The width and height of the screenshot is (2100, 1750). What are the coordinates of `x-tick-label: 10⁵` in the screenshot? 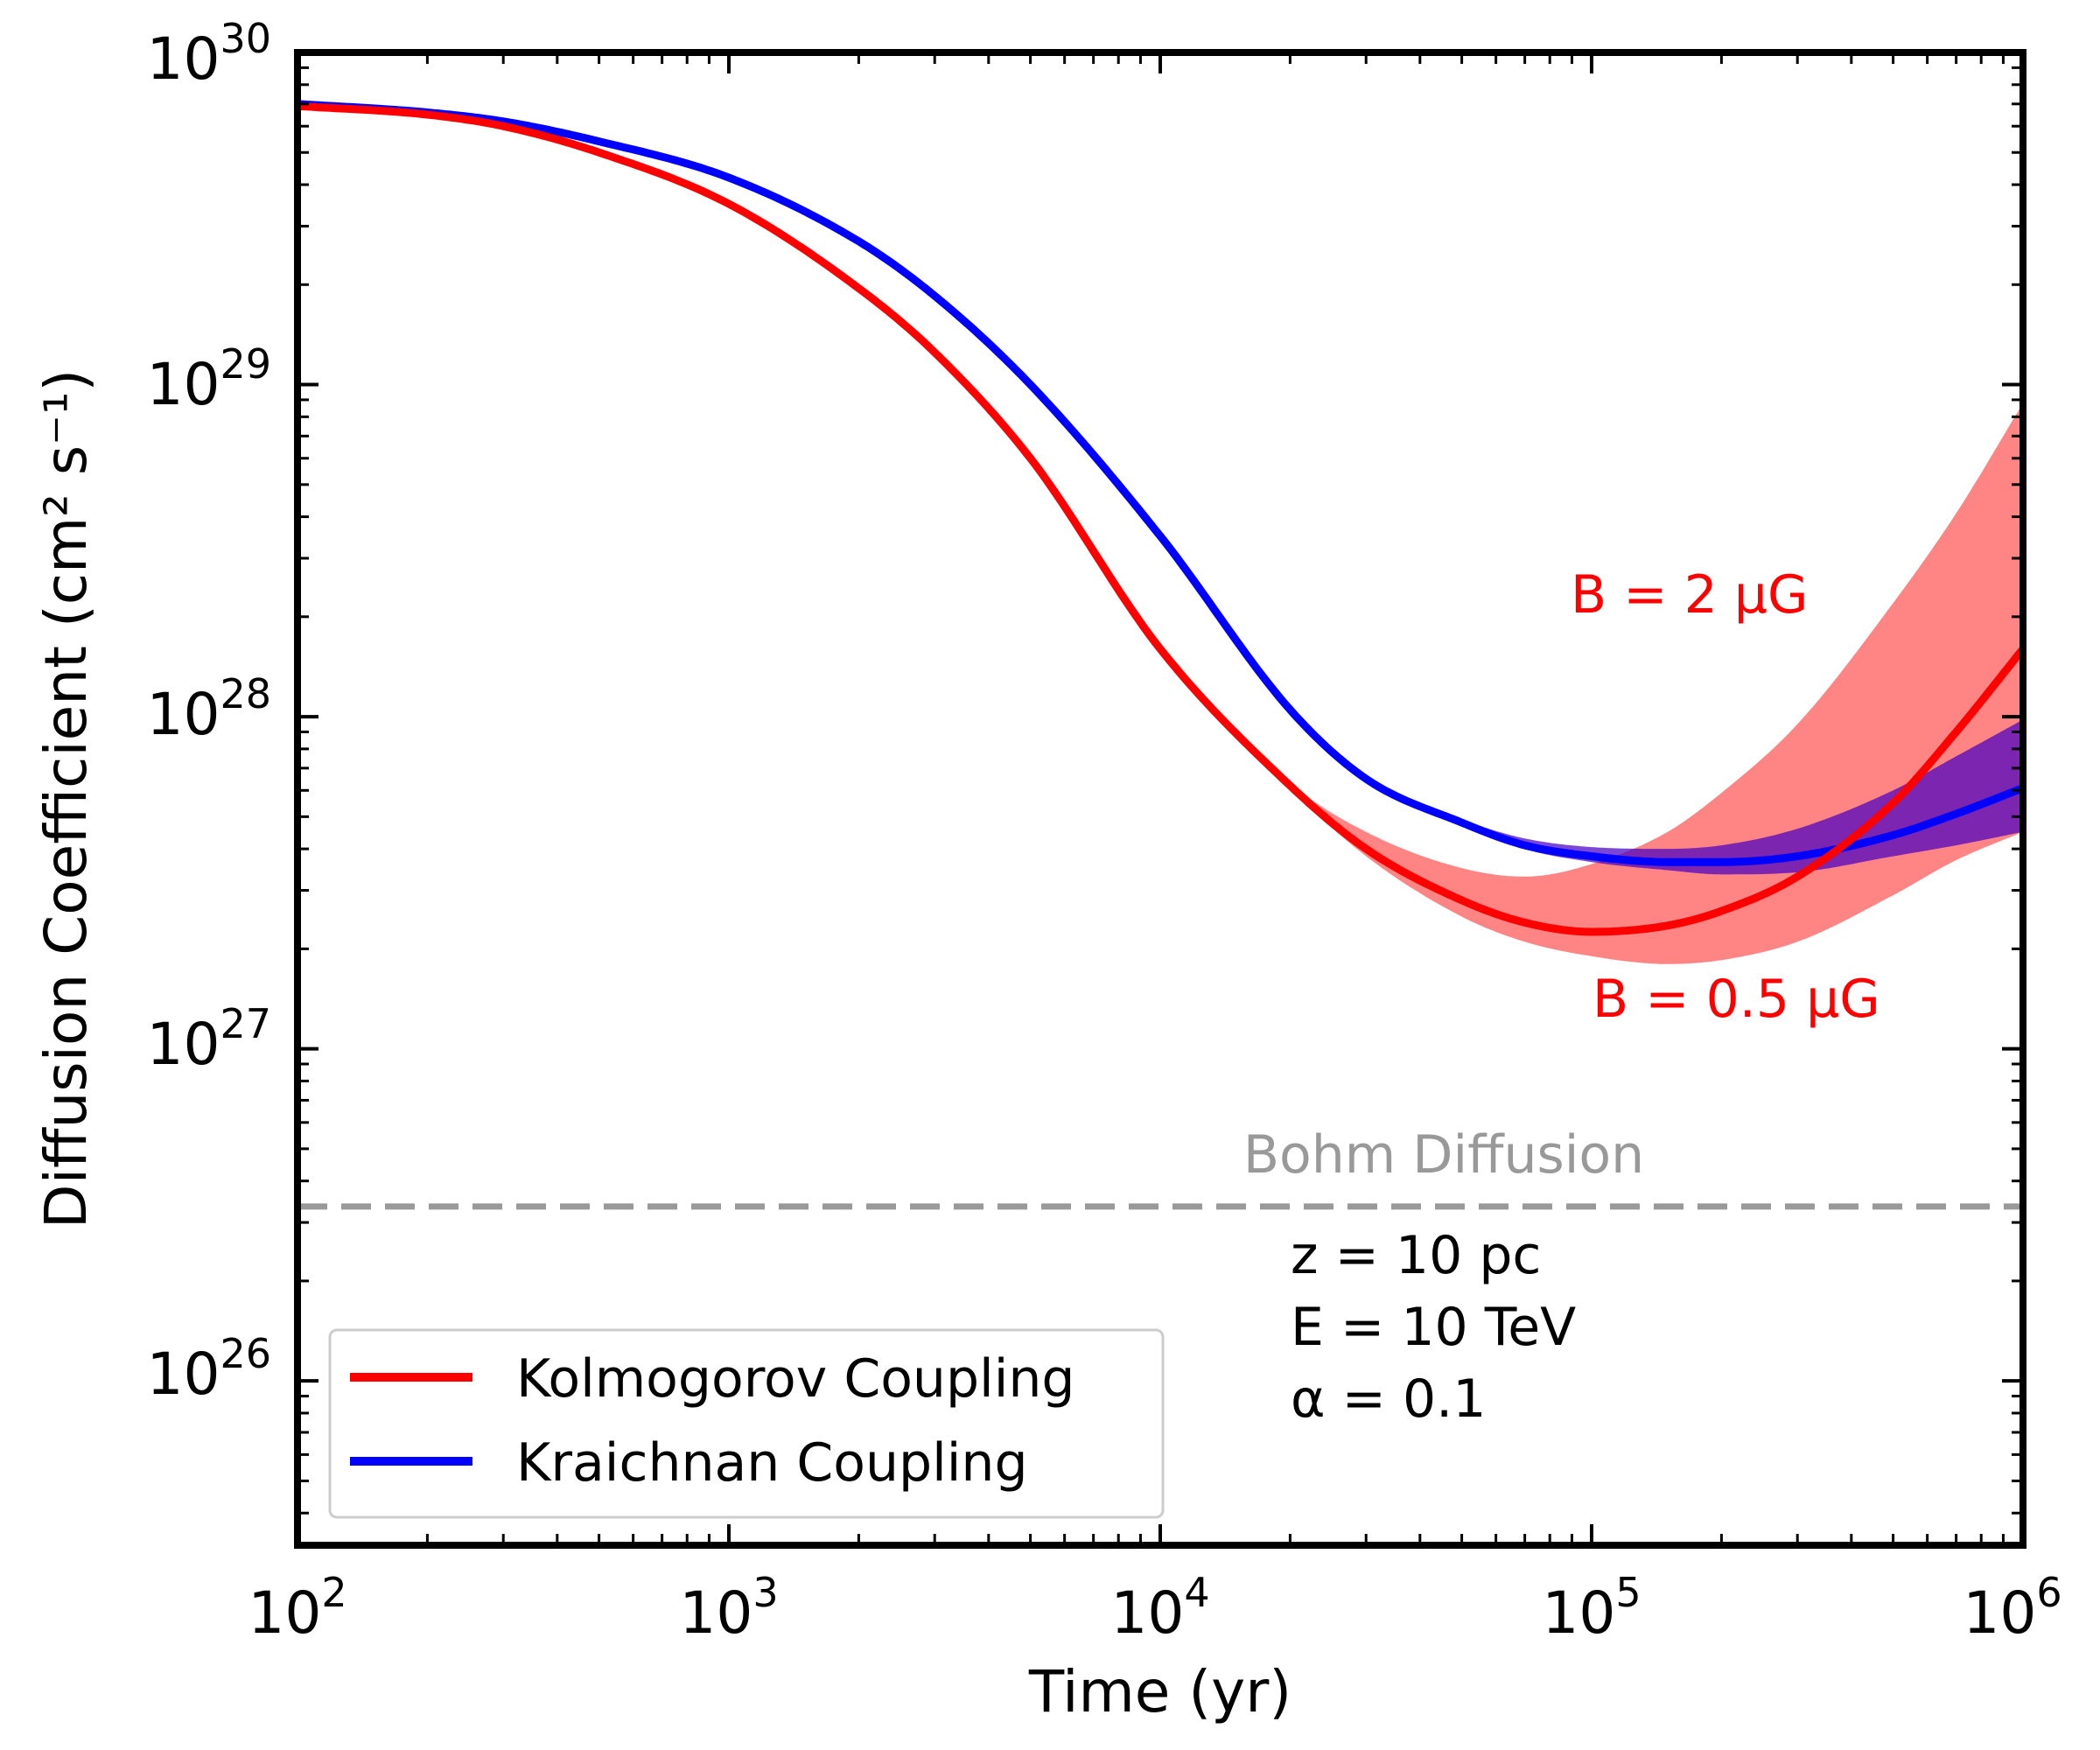 It's located at (1591, 1608).